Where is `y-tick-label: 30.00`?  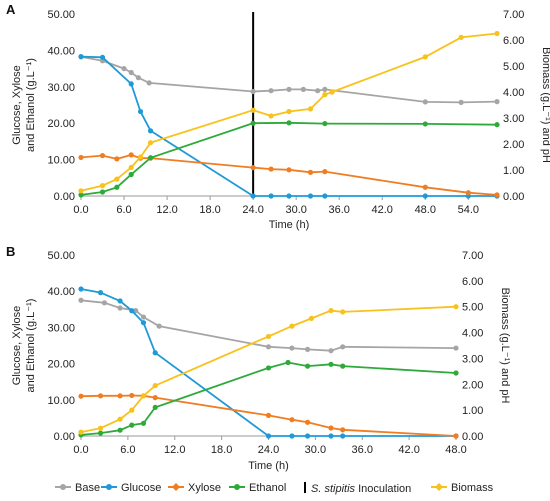 y-tick-label: 30.00 is located at coordinates (61, 328).